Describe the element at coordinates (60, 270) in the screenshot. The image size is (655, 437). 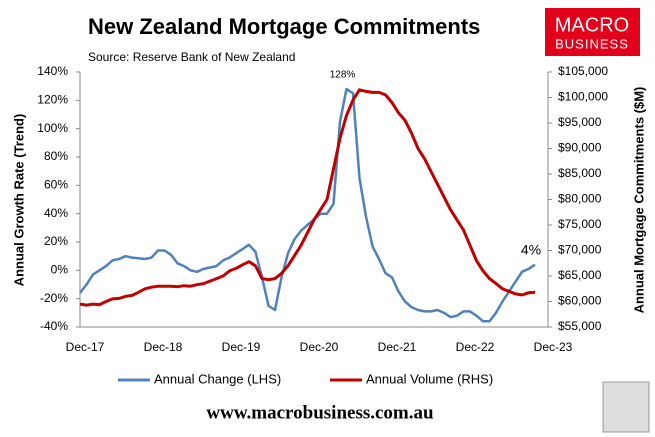
I see `y-tick-label: 0%` at that location.